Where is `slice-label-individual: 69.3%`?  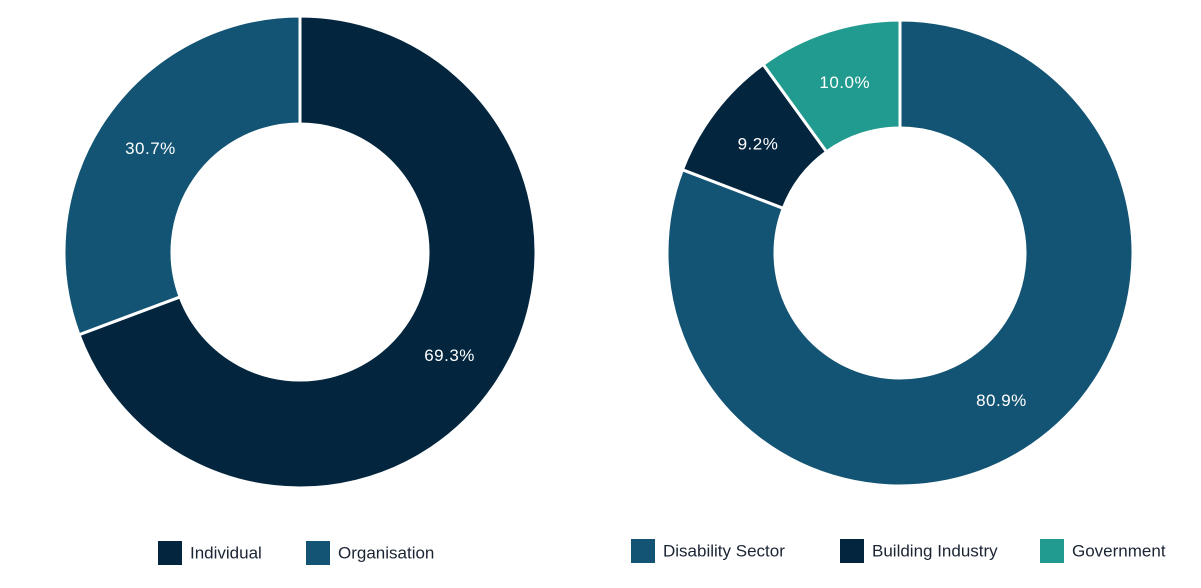 slice-label-individual: 69.3% is located at coordinates (449, 355).